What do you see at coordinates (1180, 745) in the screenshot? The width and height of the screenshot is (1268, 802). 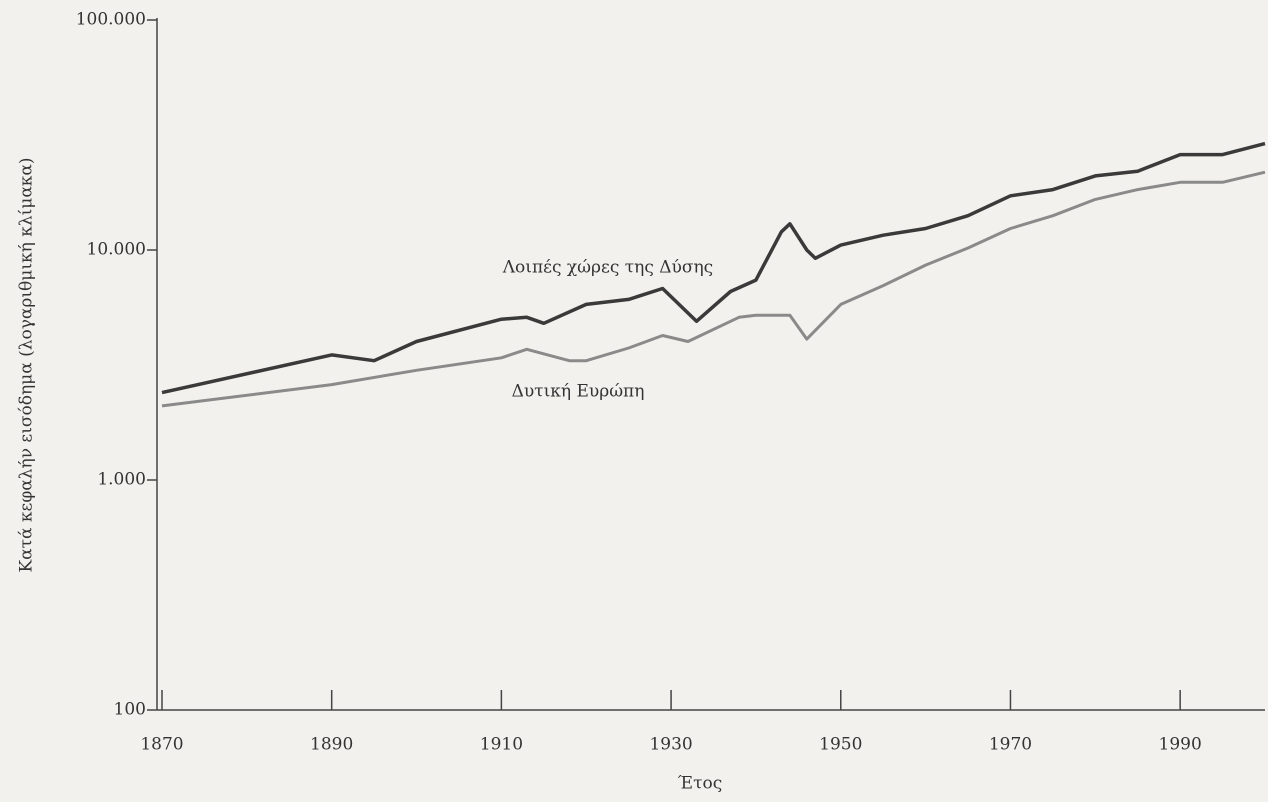 I see `x-tick-label: 1990` at bounding box center [1180, 745].